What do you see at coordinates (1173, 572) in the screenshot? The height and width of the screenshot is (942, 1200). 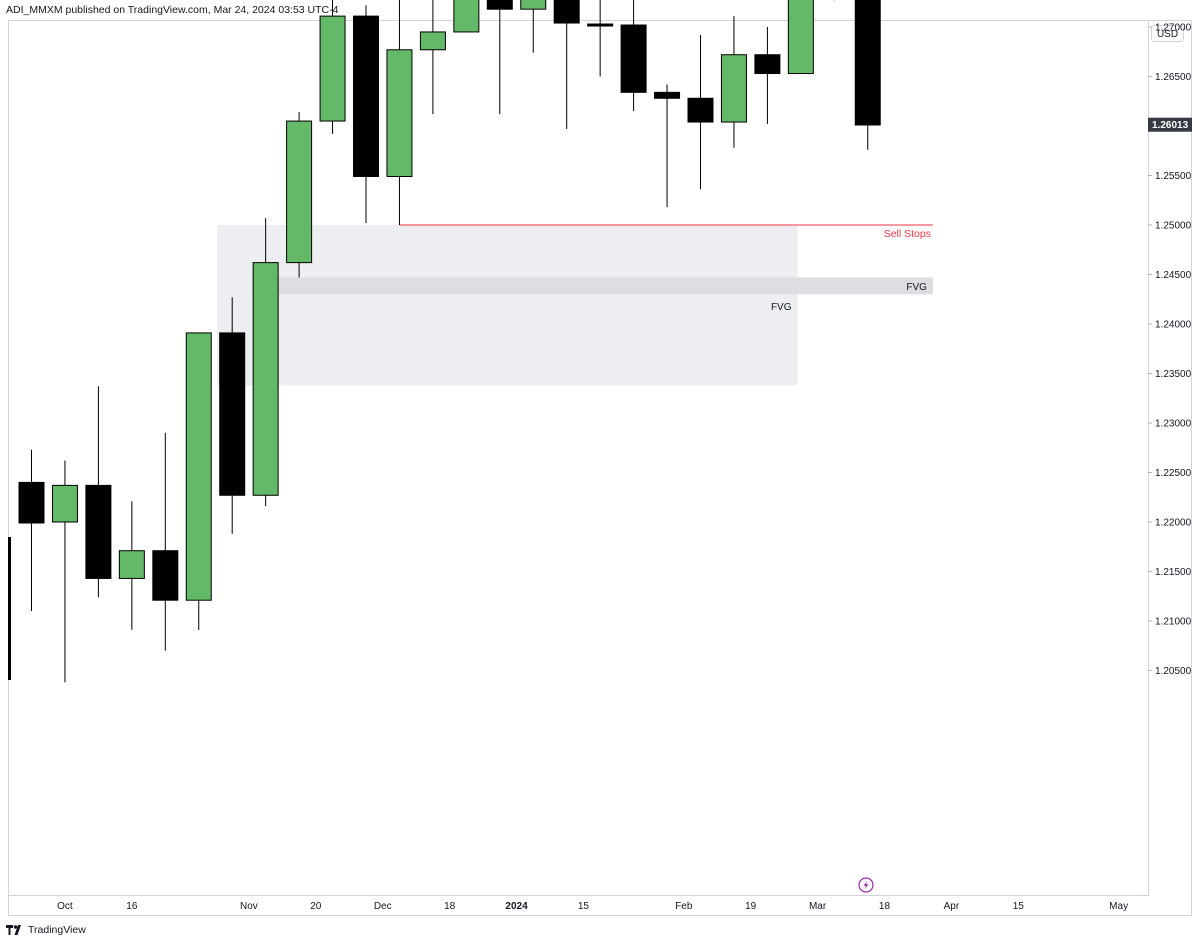 I see `y-tick-label: 1.21500` at bounding box center [1173, 572].